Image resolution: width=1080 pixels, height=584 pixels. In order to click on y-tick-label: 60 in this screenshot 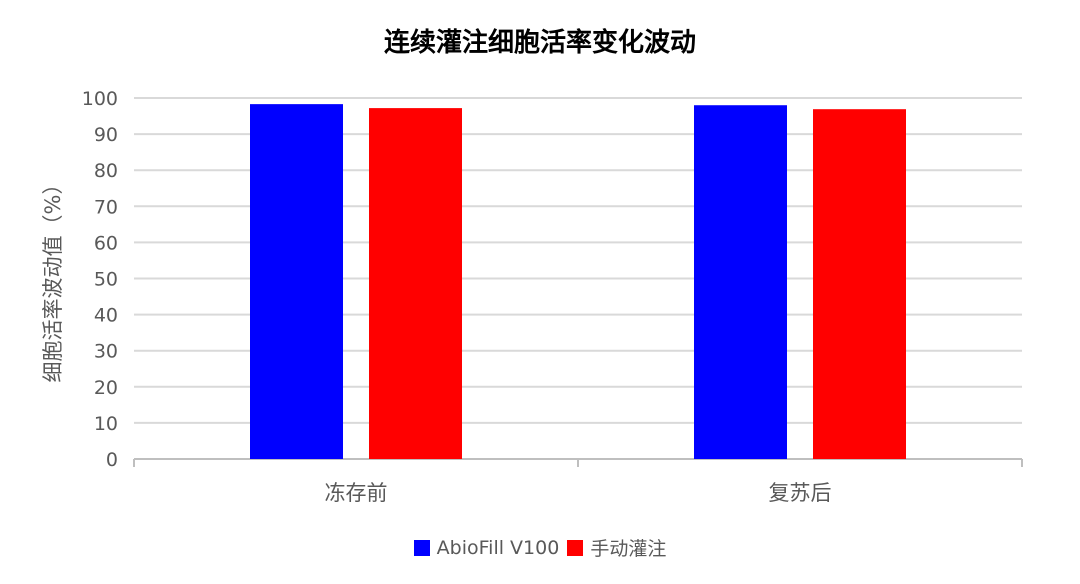, I will do `click(106, 243)`.